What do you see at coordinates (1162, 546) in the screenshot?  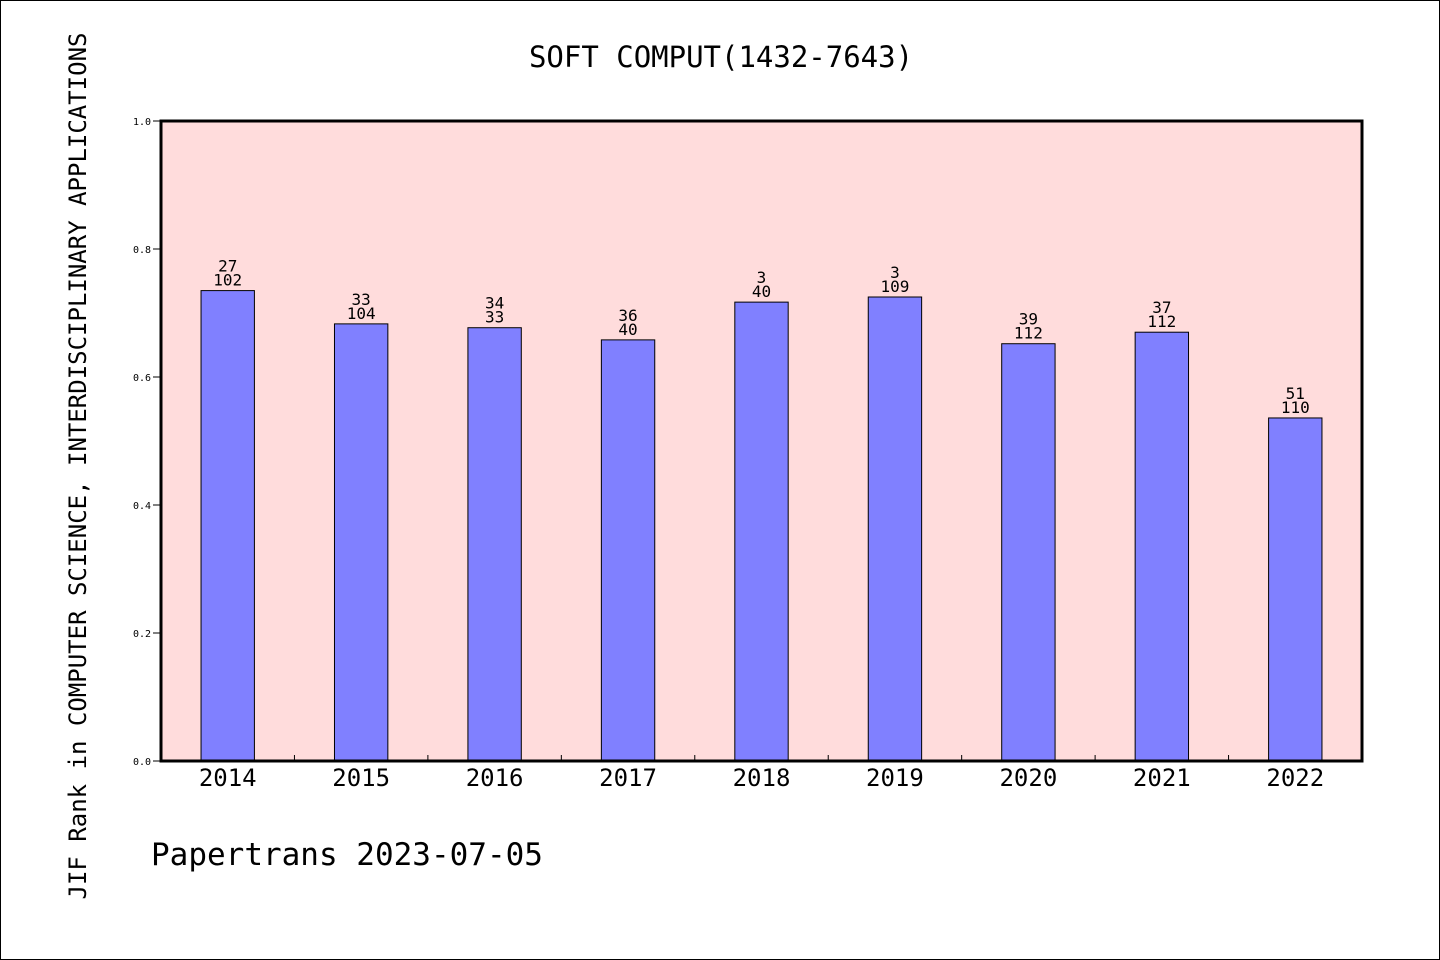 I see `bar-2021` at bounding box center [1162, 546].